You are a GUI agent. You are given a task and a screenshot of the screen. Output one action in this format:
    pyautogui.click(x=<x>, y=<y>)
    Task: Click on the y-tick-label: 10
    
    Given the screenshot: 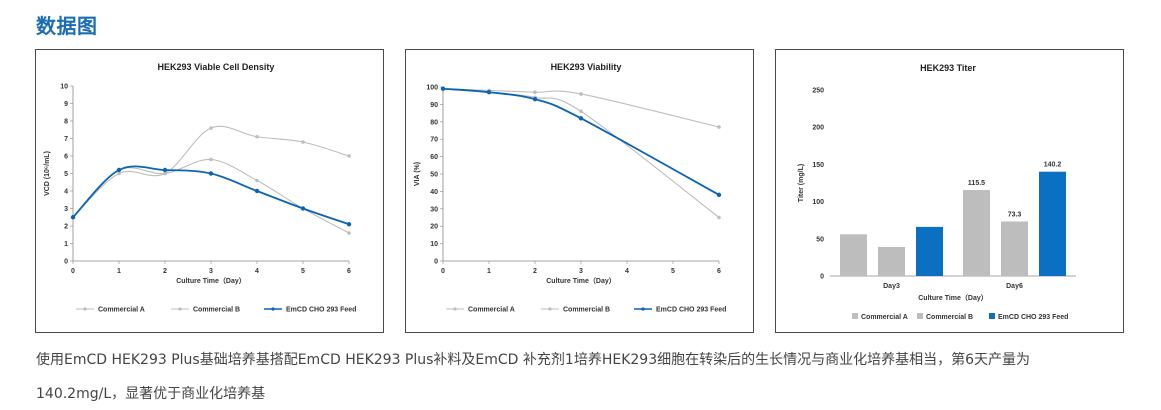 What is the action you would take?
    pyautogui.click(x=434, y=244)
    